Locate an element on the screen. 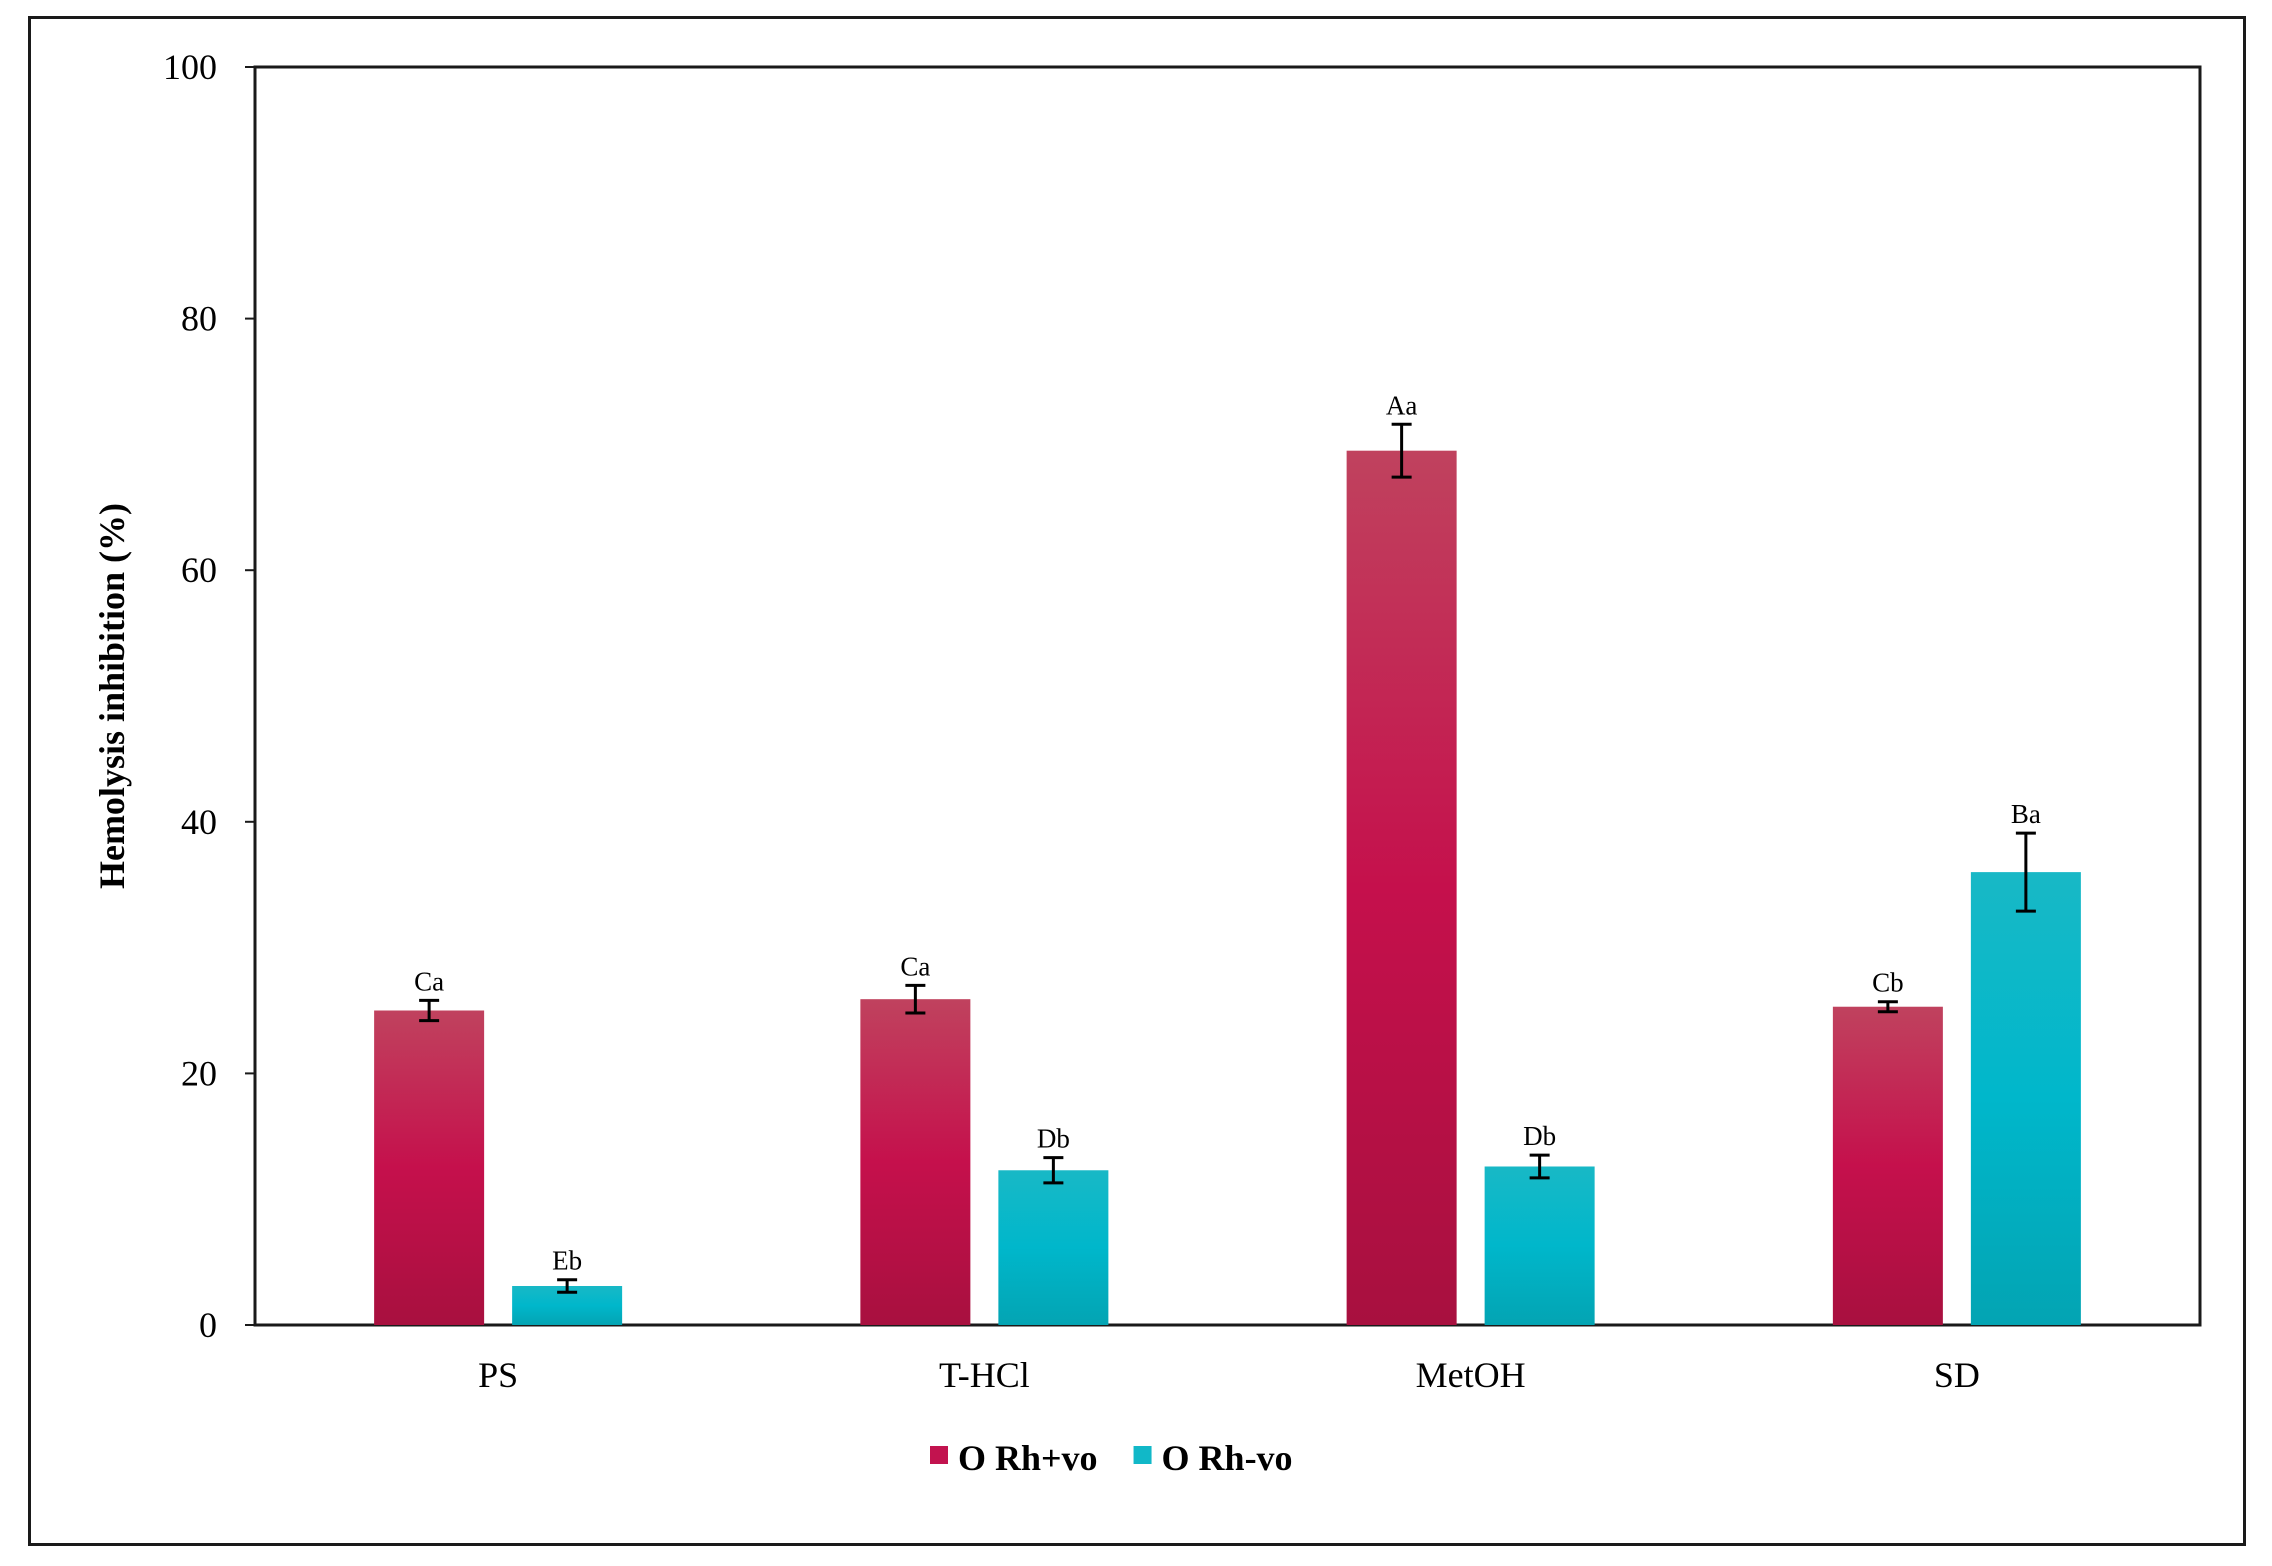 The image size is (2272, 1566). x-tick-label: T-HCl is located at coordinates (984, 1375).